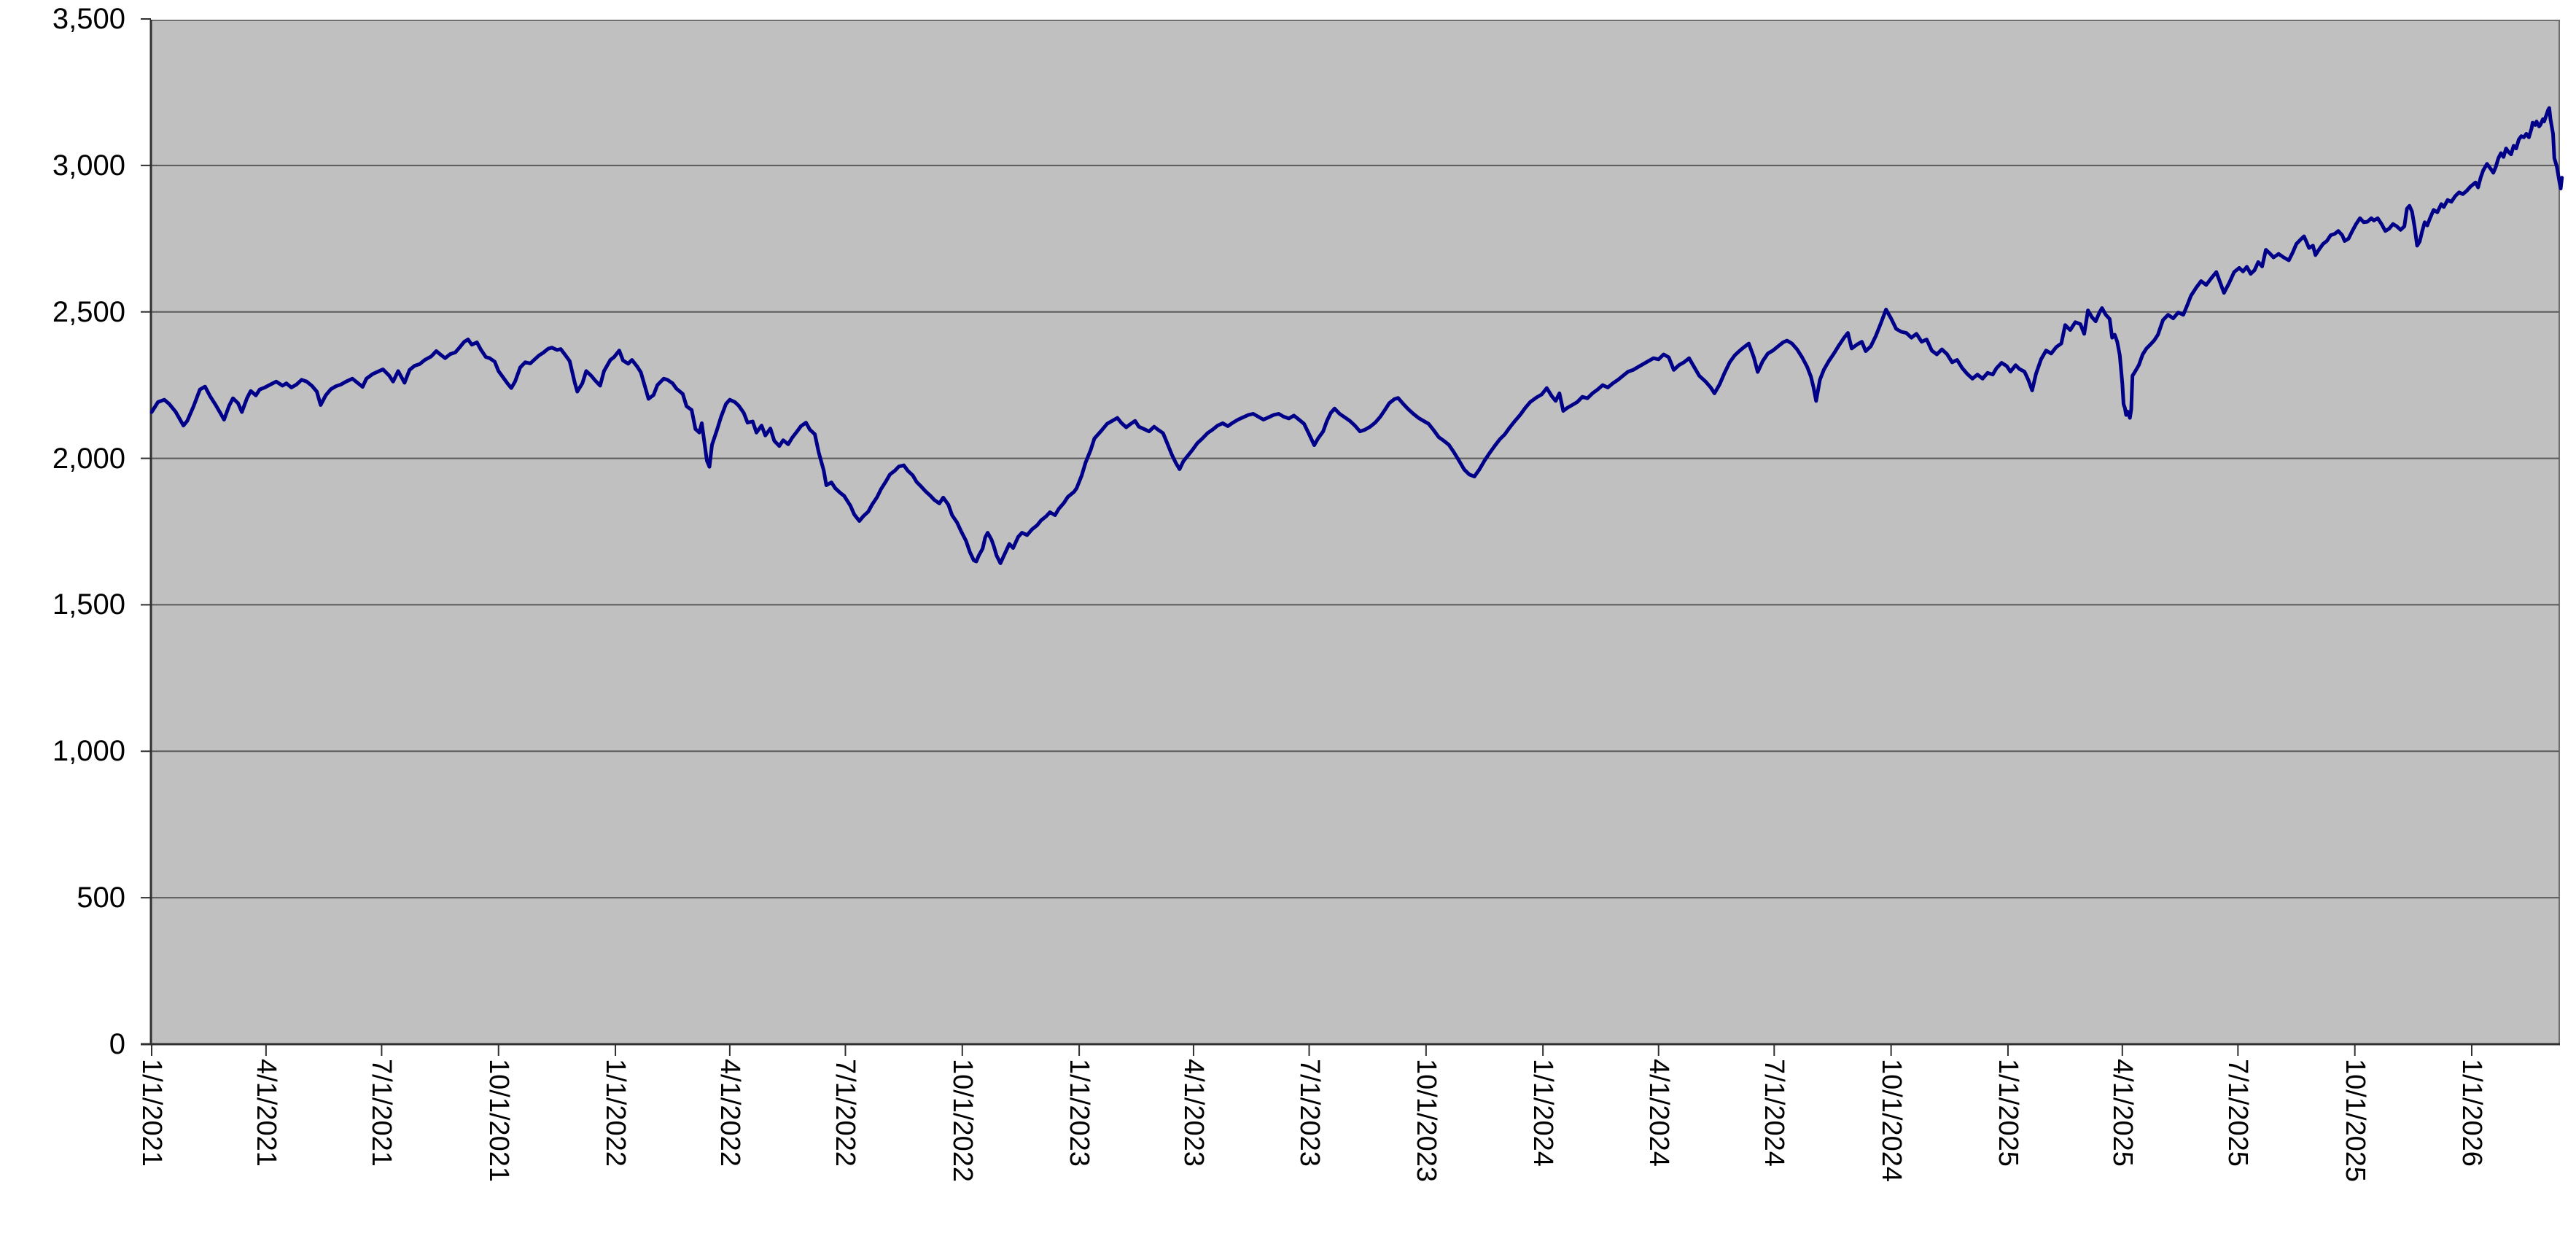 The width and height of the screenshot is (2576, 1252). I want to click on x-axis-label: 10/1/2024, so click(1891, 1121).